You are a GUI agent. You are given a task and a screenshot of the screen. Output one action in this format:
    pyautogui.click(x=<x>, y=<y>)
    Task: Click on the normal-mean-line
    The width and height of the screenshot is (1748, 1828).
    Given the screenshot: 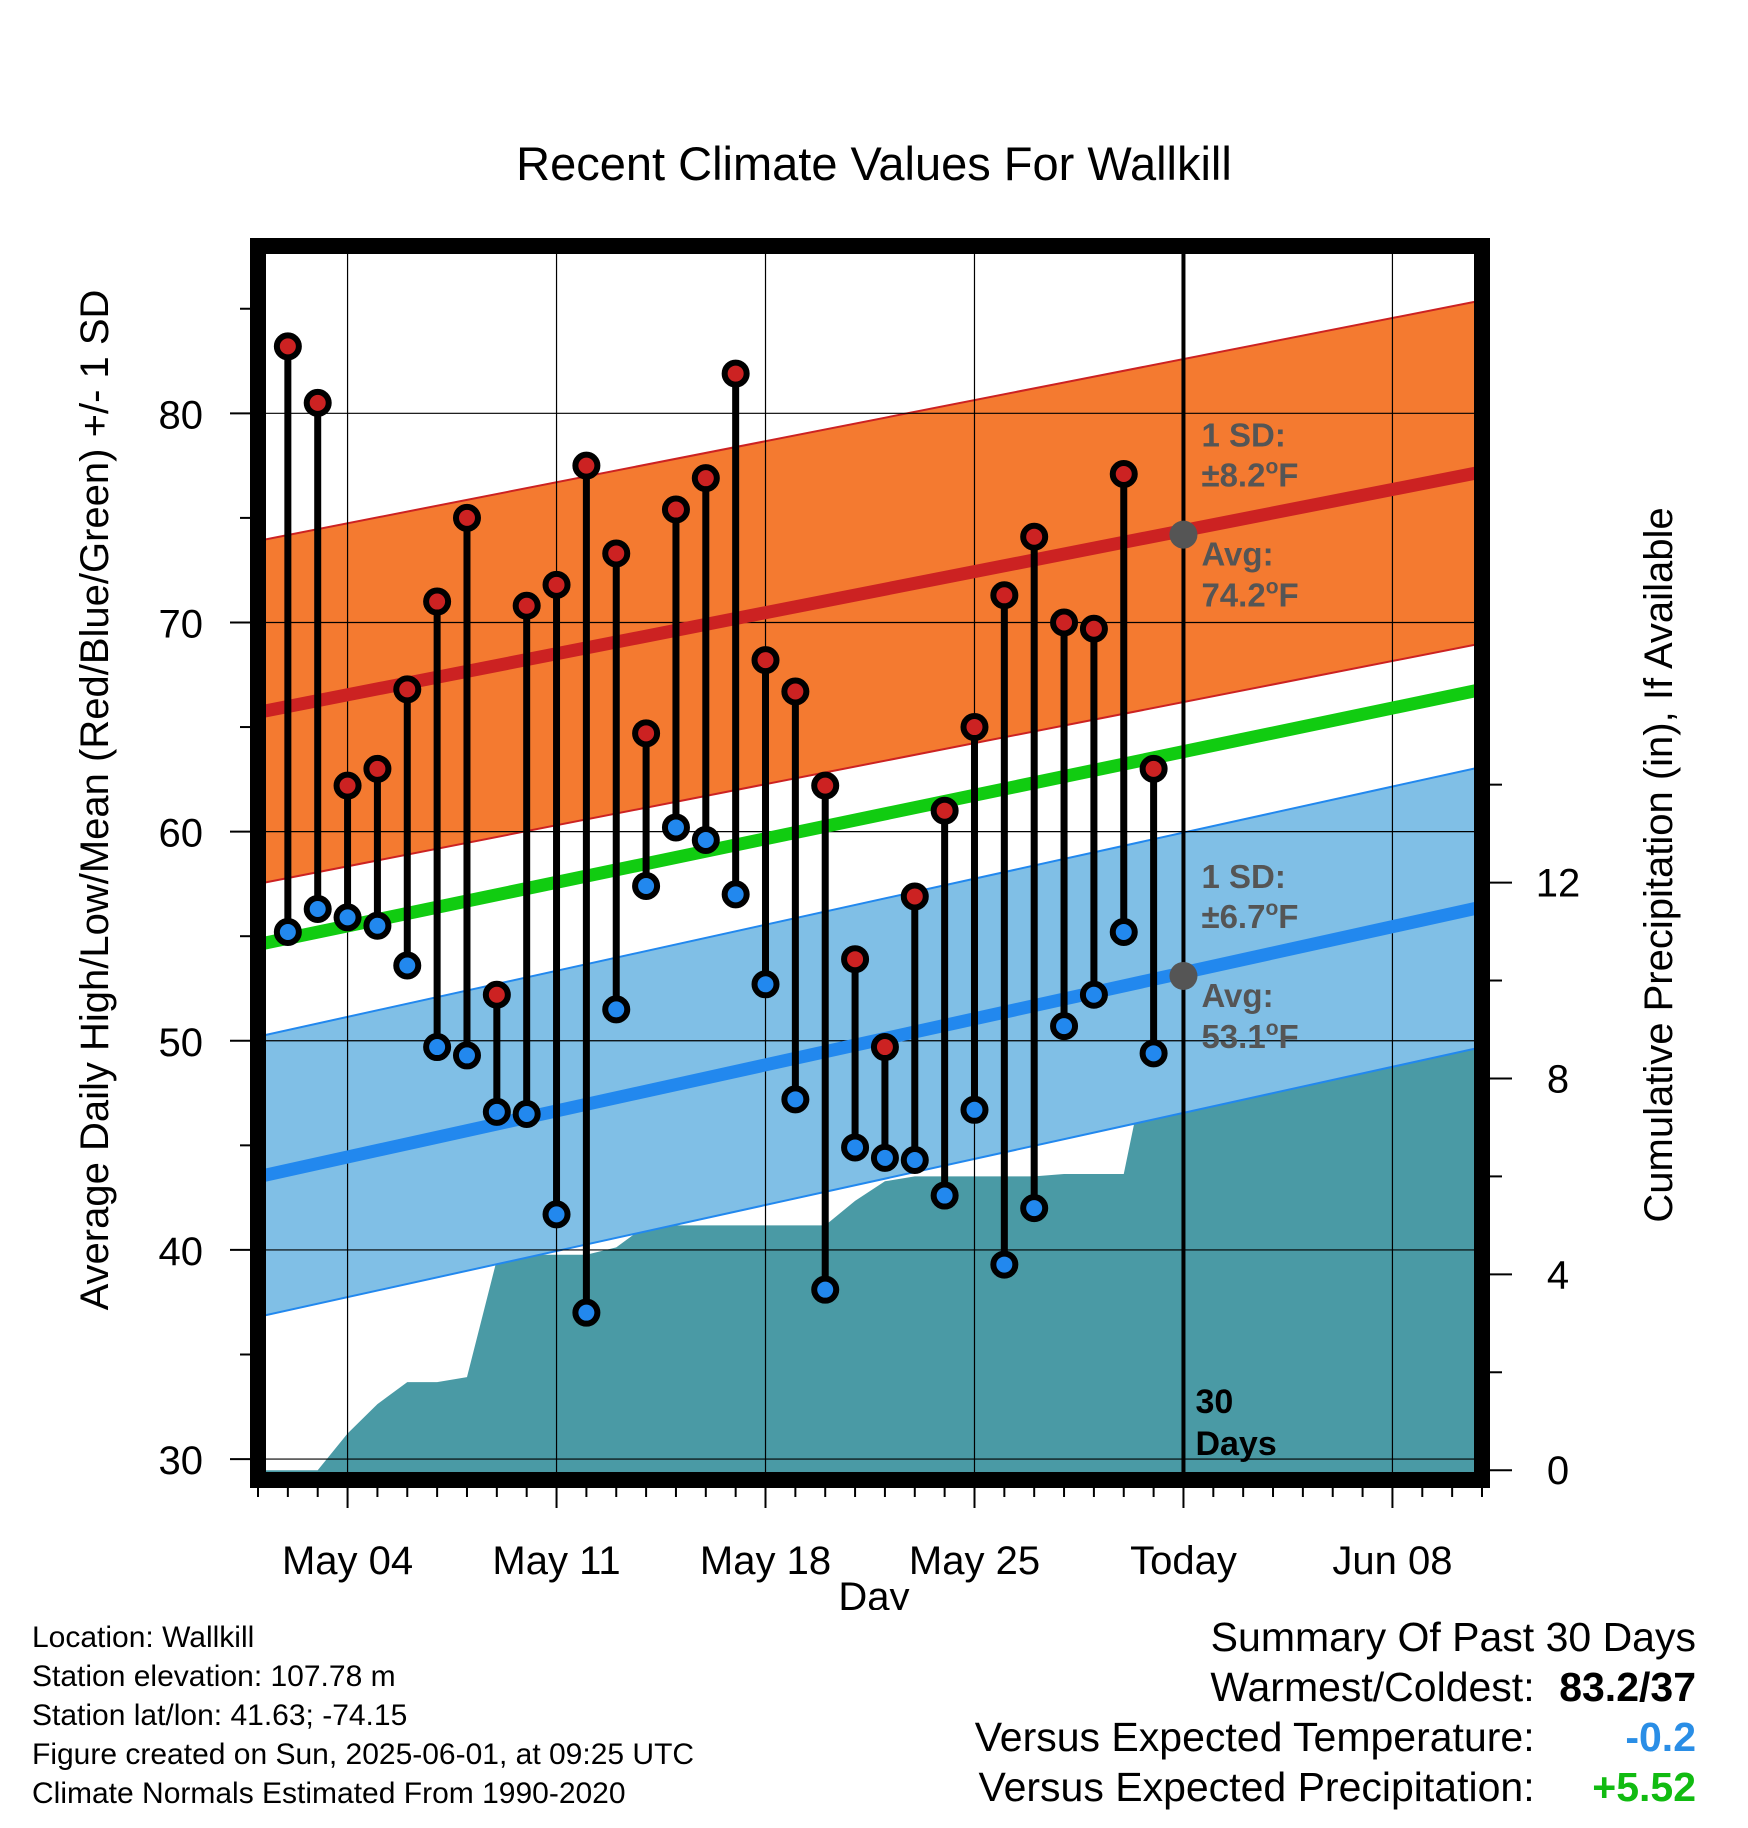 What is the action you would take?
    pyautogui.click(x=870, y=817)
    